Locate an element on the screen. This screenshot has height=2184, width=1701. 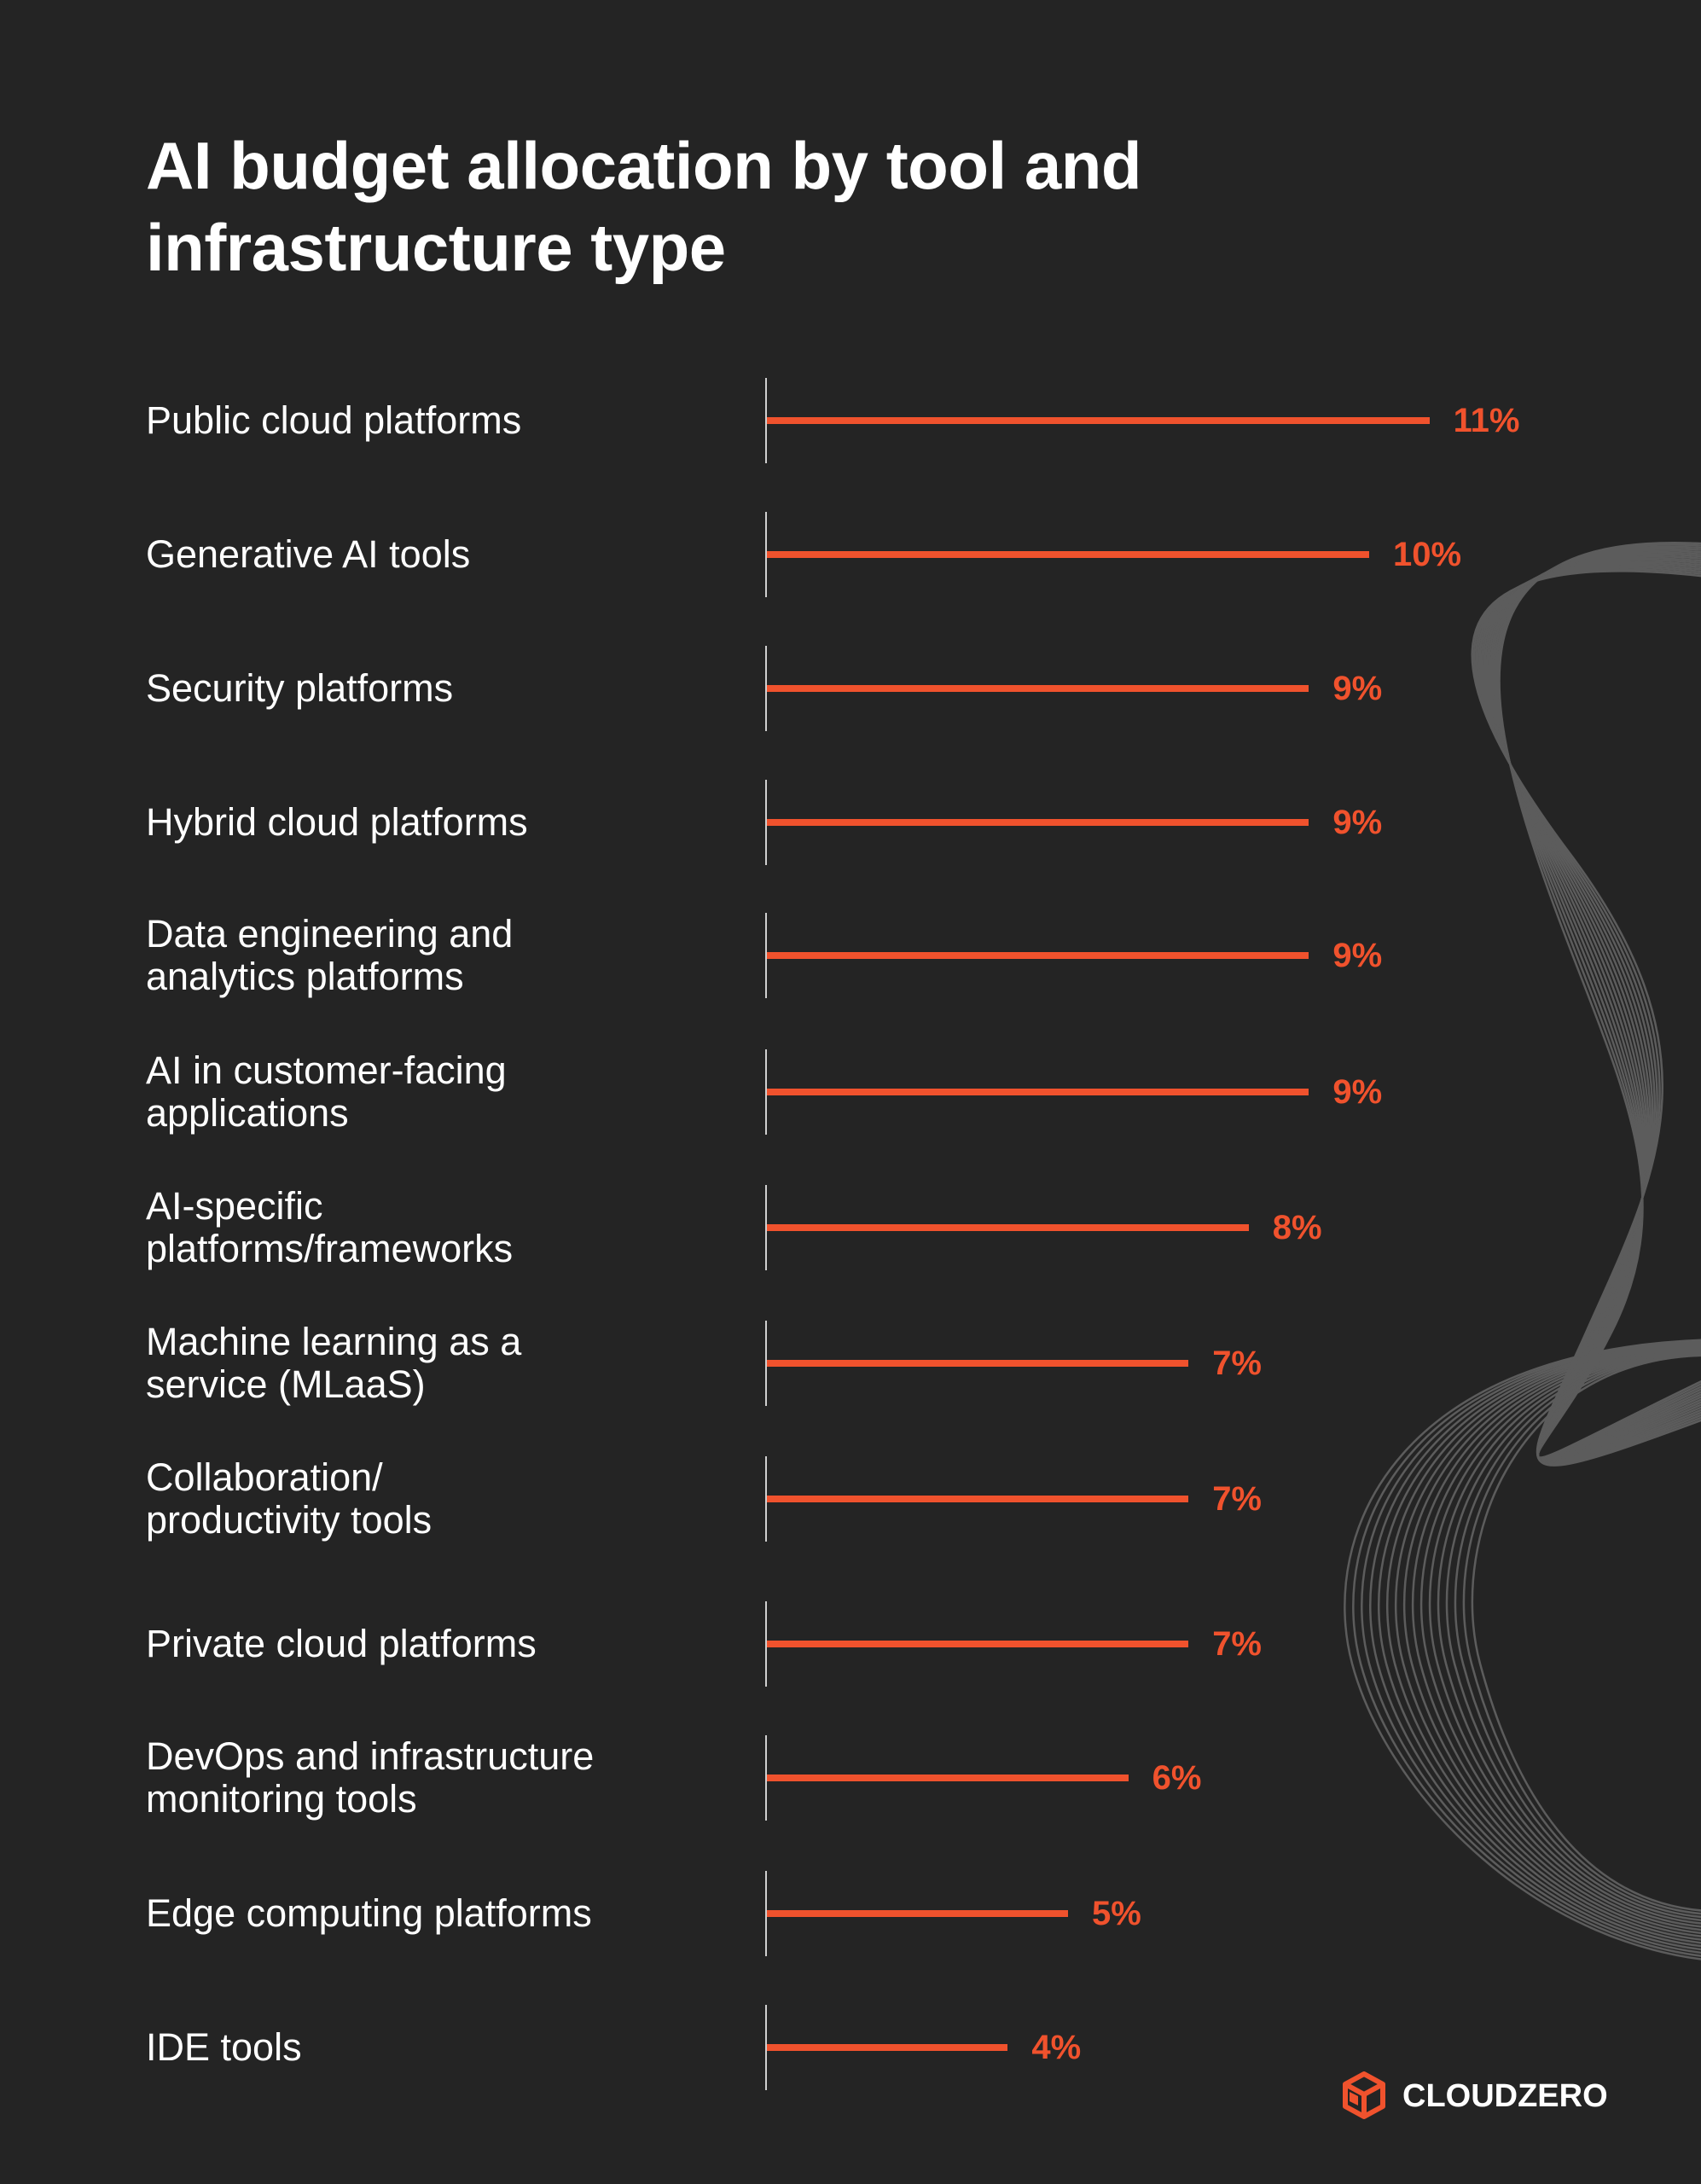
category-label: Generative AI tools is located at coordinates (308, 554).